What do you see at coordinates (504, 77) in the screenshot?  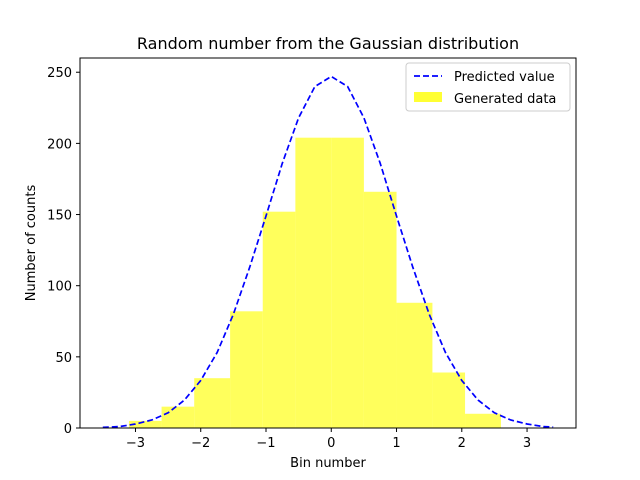 I see `legend-label-predicted: Predicted value` at bounding box center [504, 77].